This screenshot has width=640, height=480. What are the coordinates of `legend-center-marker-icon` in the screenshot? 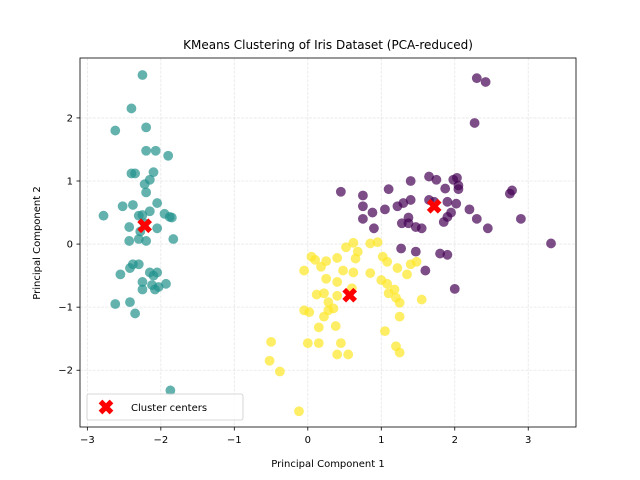 It's located at (106, 407).